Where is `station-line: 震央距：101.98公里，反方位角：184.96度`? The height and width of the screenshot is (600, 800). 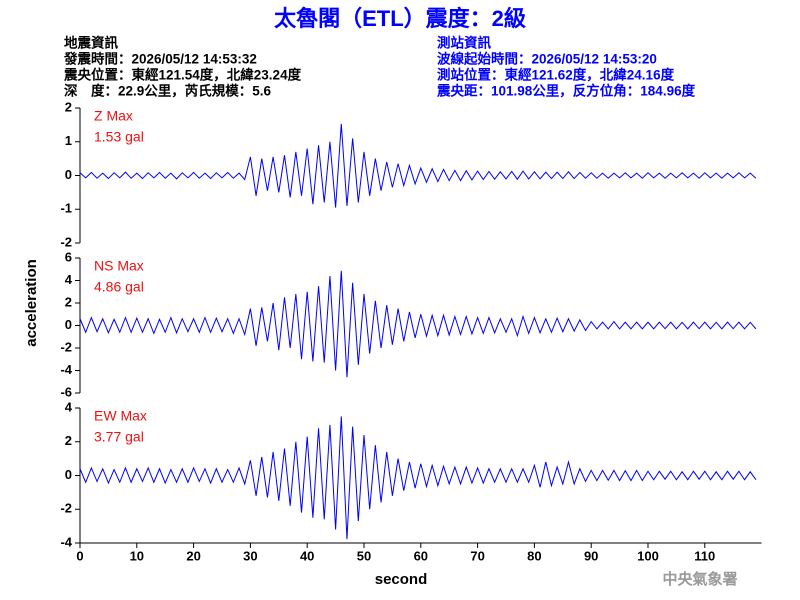
station-line: 震央距：101.98公里，反方位角：184.96度 is located at coordinates (566, 91).